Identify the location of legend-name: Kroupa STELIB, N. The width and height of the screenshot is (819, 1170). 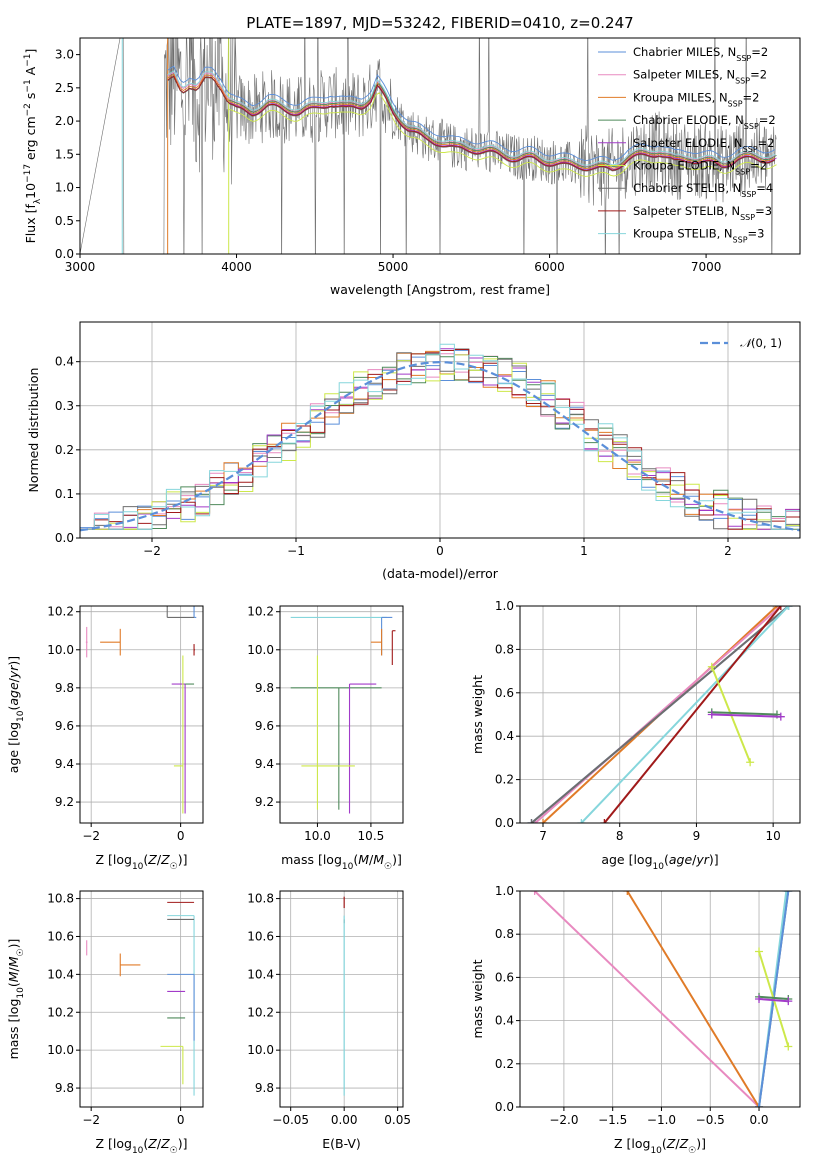
(683, 234).